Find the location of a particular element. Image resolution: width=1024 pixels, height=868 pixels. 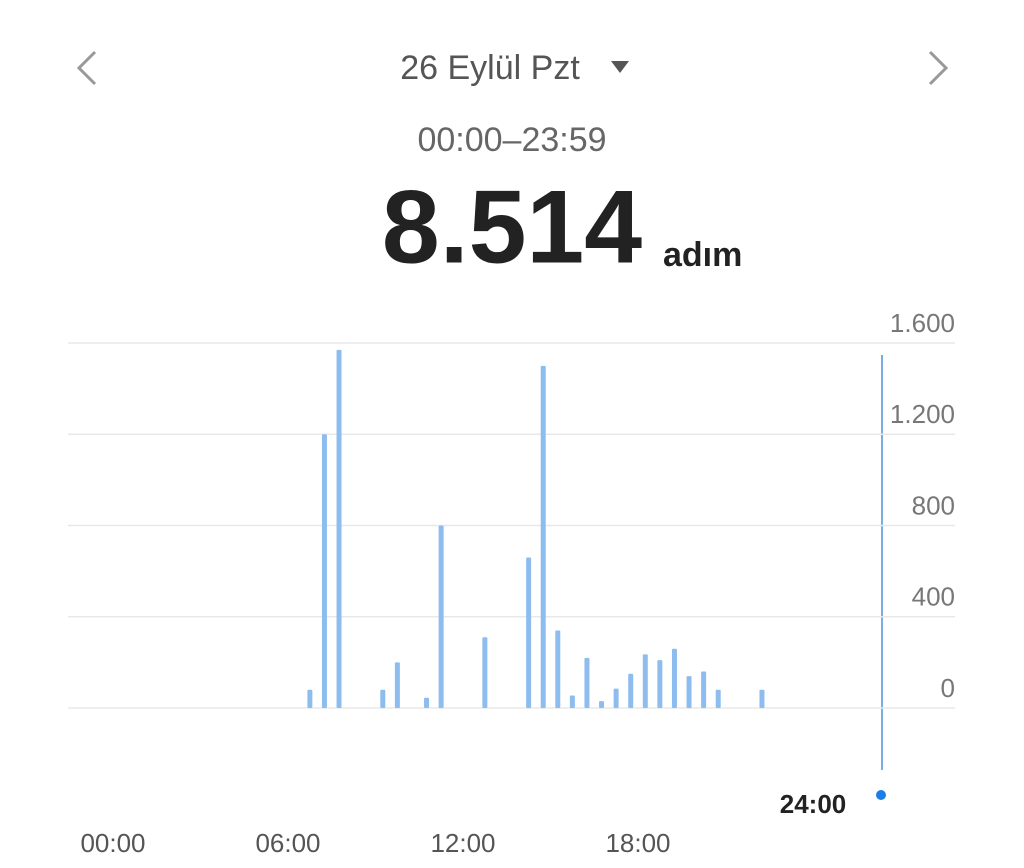

next-button is located at coordinates (938, 68).